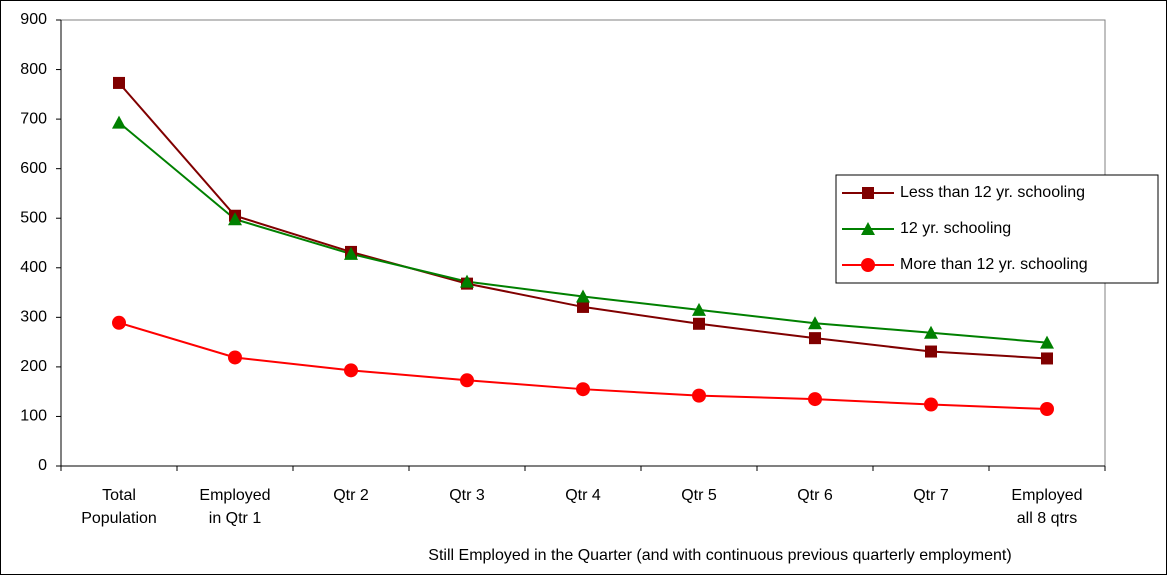 The width and height of the screenshot is (1167, 575). Describe the element at coordinates (955, 228) in the screenshot. I see `legend-label: 12 yr. schooling` at that location.